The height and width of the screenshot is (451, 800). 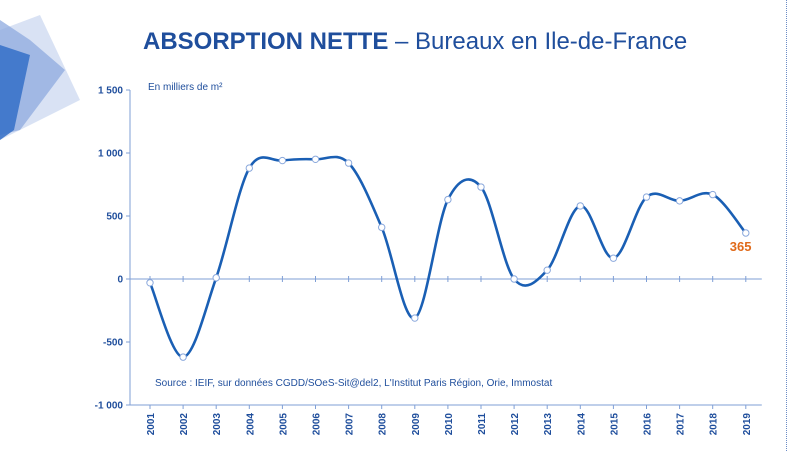 What do you see at coordinates (110, 91) in the screenshot?
I see `y-tick-label: 1 500` at bounding box center [110, 91].